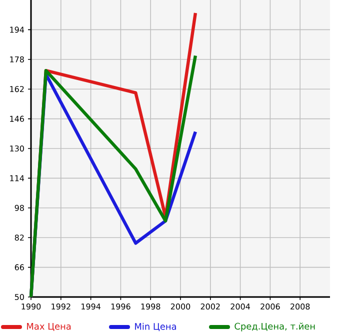  Describe the element at coordinates (155, 327) in the screenshot. I see `legend-label: Min Цена` at that location.